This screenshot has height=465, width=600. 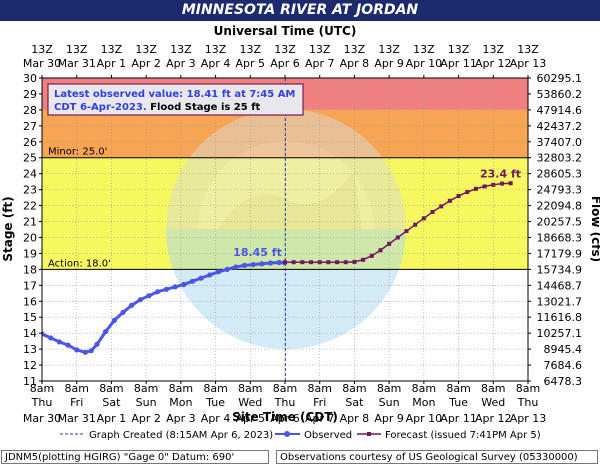 What do you see at coordinates (157, 107) in the screenshot?
I see `latest-value-date: CDT 6-Apr-2023. Flood Stage is 25 ft` at bounding box center [157, 107].